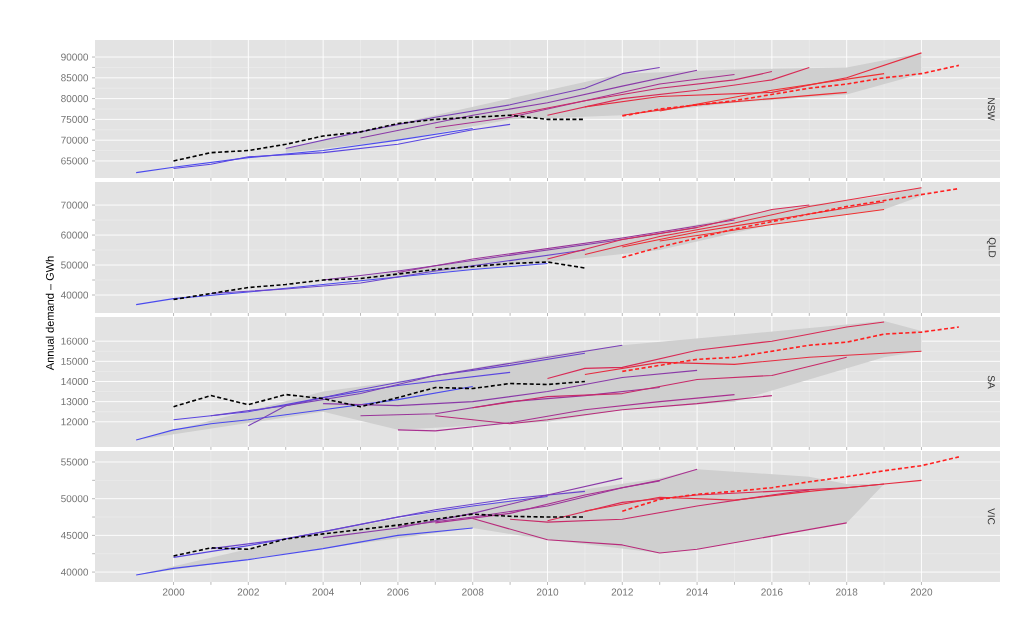 This screenshot has width=1034, height=631. I want to click on y-tick-label: 12000, so click(75, 422).